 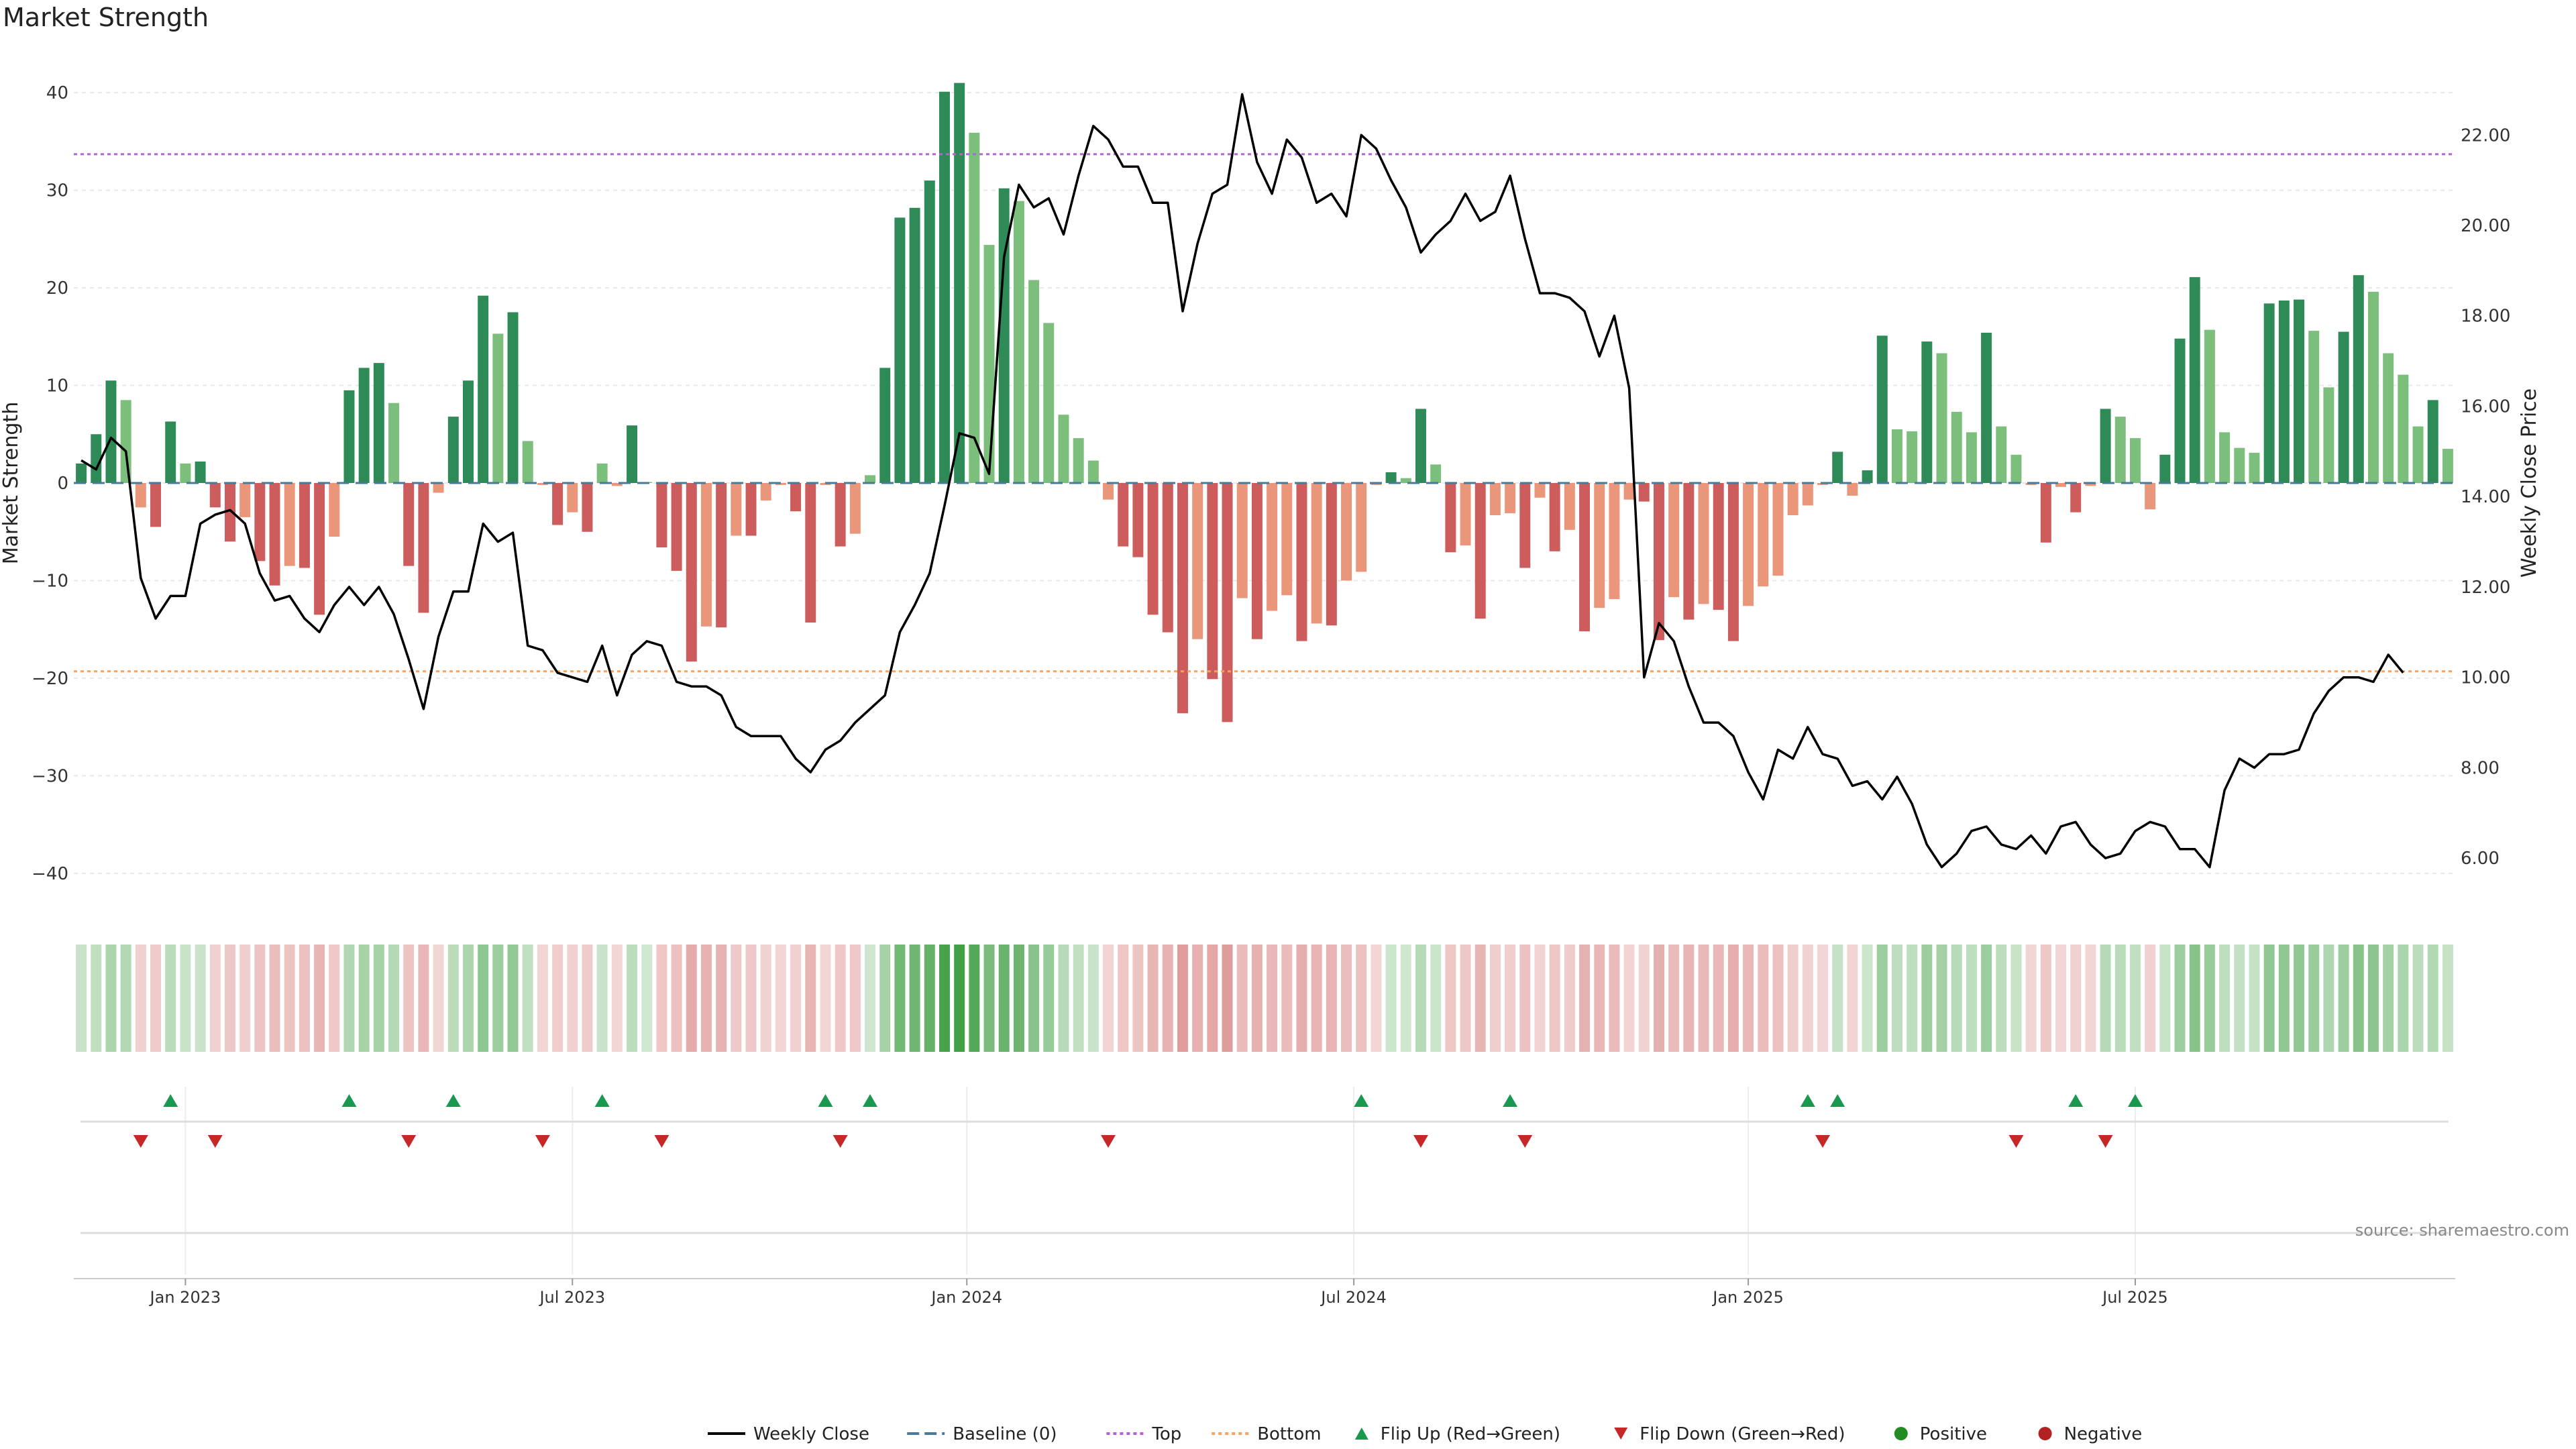 I want to click on y-tick-label: 40, so click(x=57, y=93).